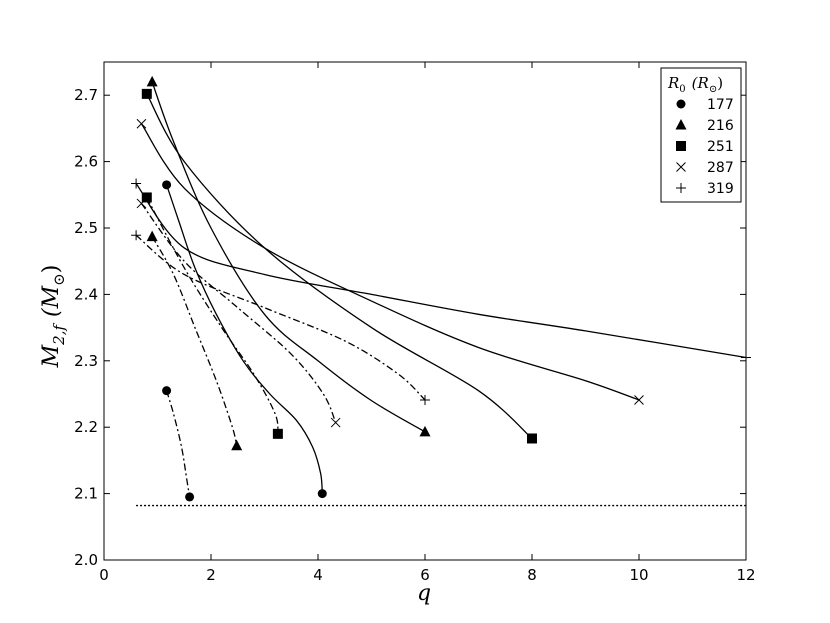 This screenshot has width=830, height=623. What do you see at coordinates (532, 575) in the screenshot?
I see `x-tick-label: 8` at bounding box center [532, 575].